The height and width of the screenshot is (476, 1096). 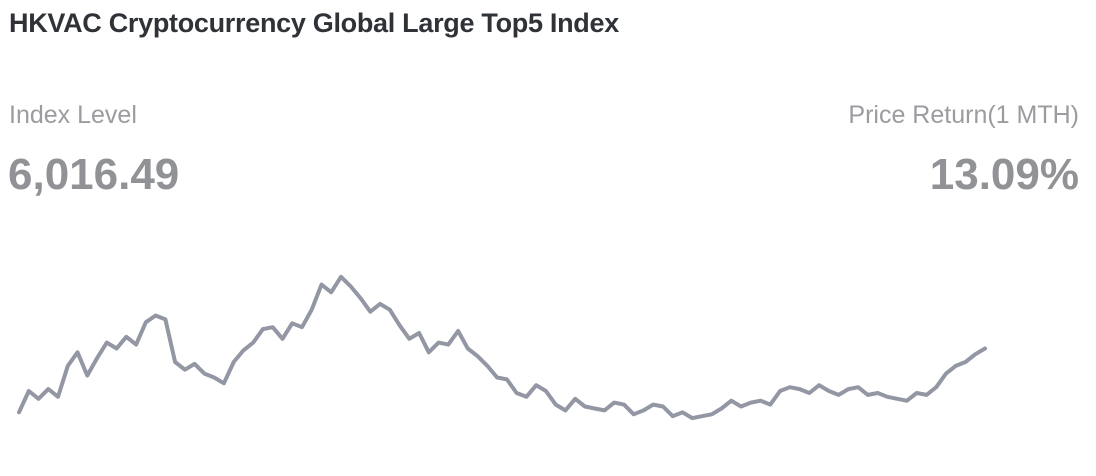 I want to click on index-level-label: Index Level, so click(x=73, y=115).